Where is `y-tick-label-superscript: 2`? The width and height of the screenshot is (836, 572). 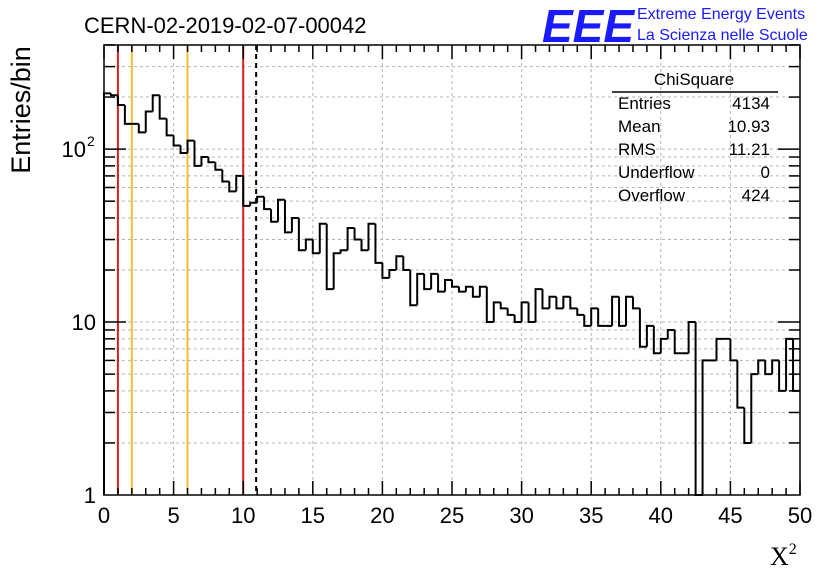 y-tick-label-superscript: 2 is located at coordinates (91, 141).